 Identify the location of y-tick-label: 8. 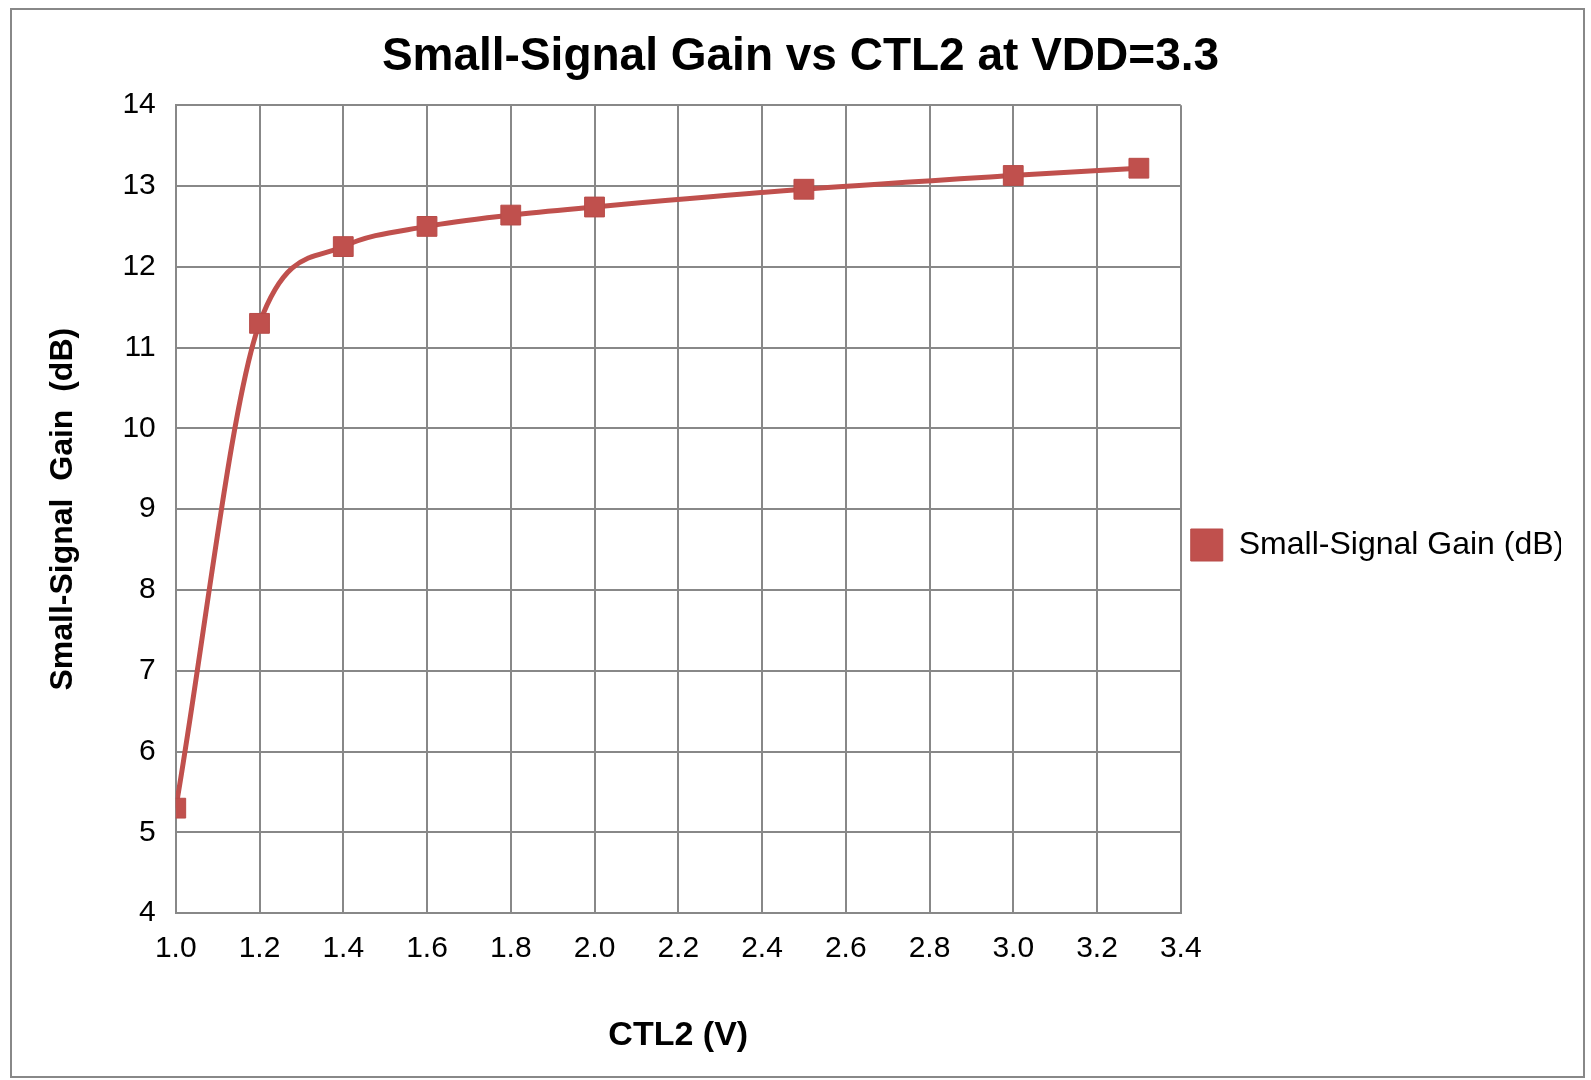
(147, 588).